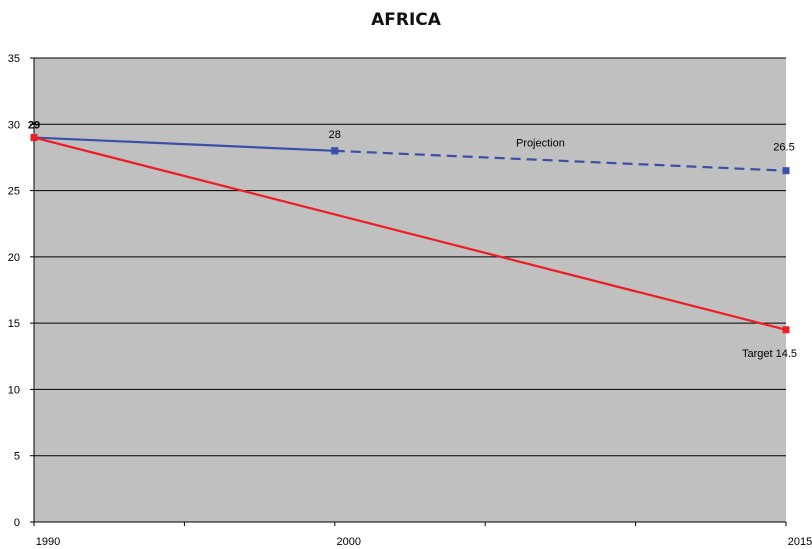 The height and width of the screenshot is (549, 812). What do you see at coordinates (800, 542) in the screenshot?
I see `x-tick-label: 2015` at bounding box center [800, 542].